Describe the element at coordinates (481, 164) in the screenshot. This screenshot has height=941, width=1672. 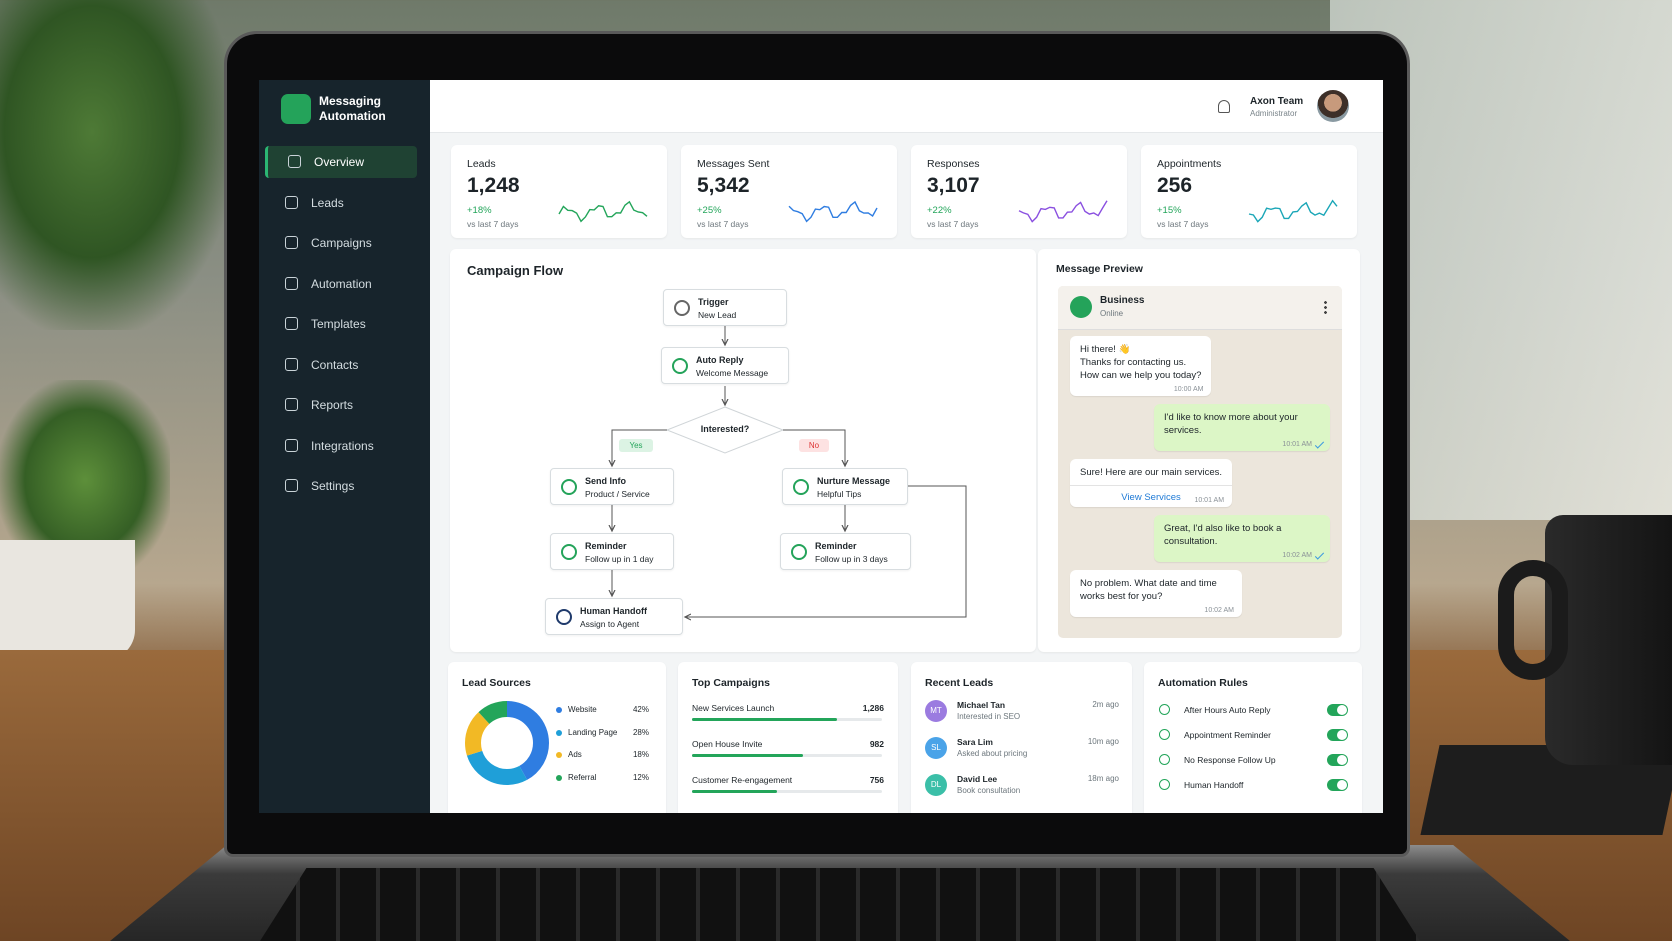
I see `stat-label: Leads` at that location.